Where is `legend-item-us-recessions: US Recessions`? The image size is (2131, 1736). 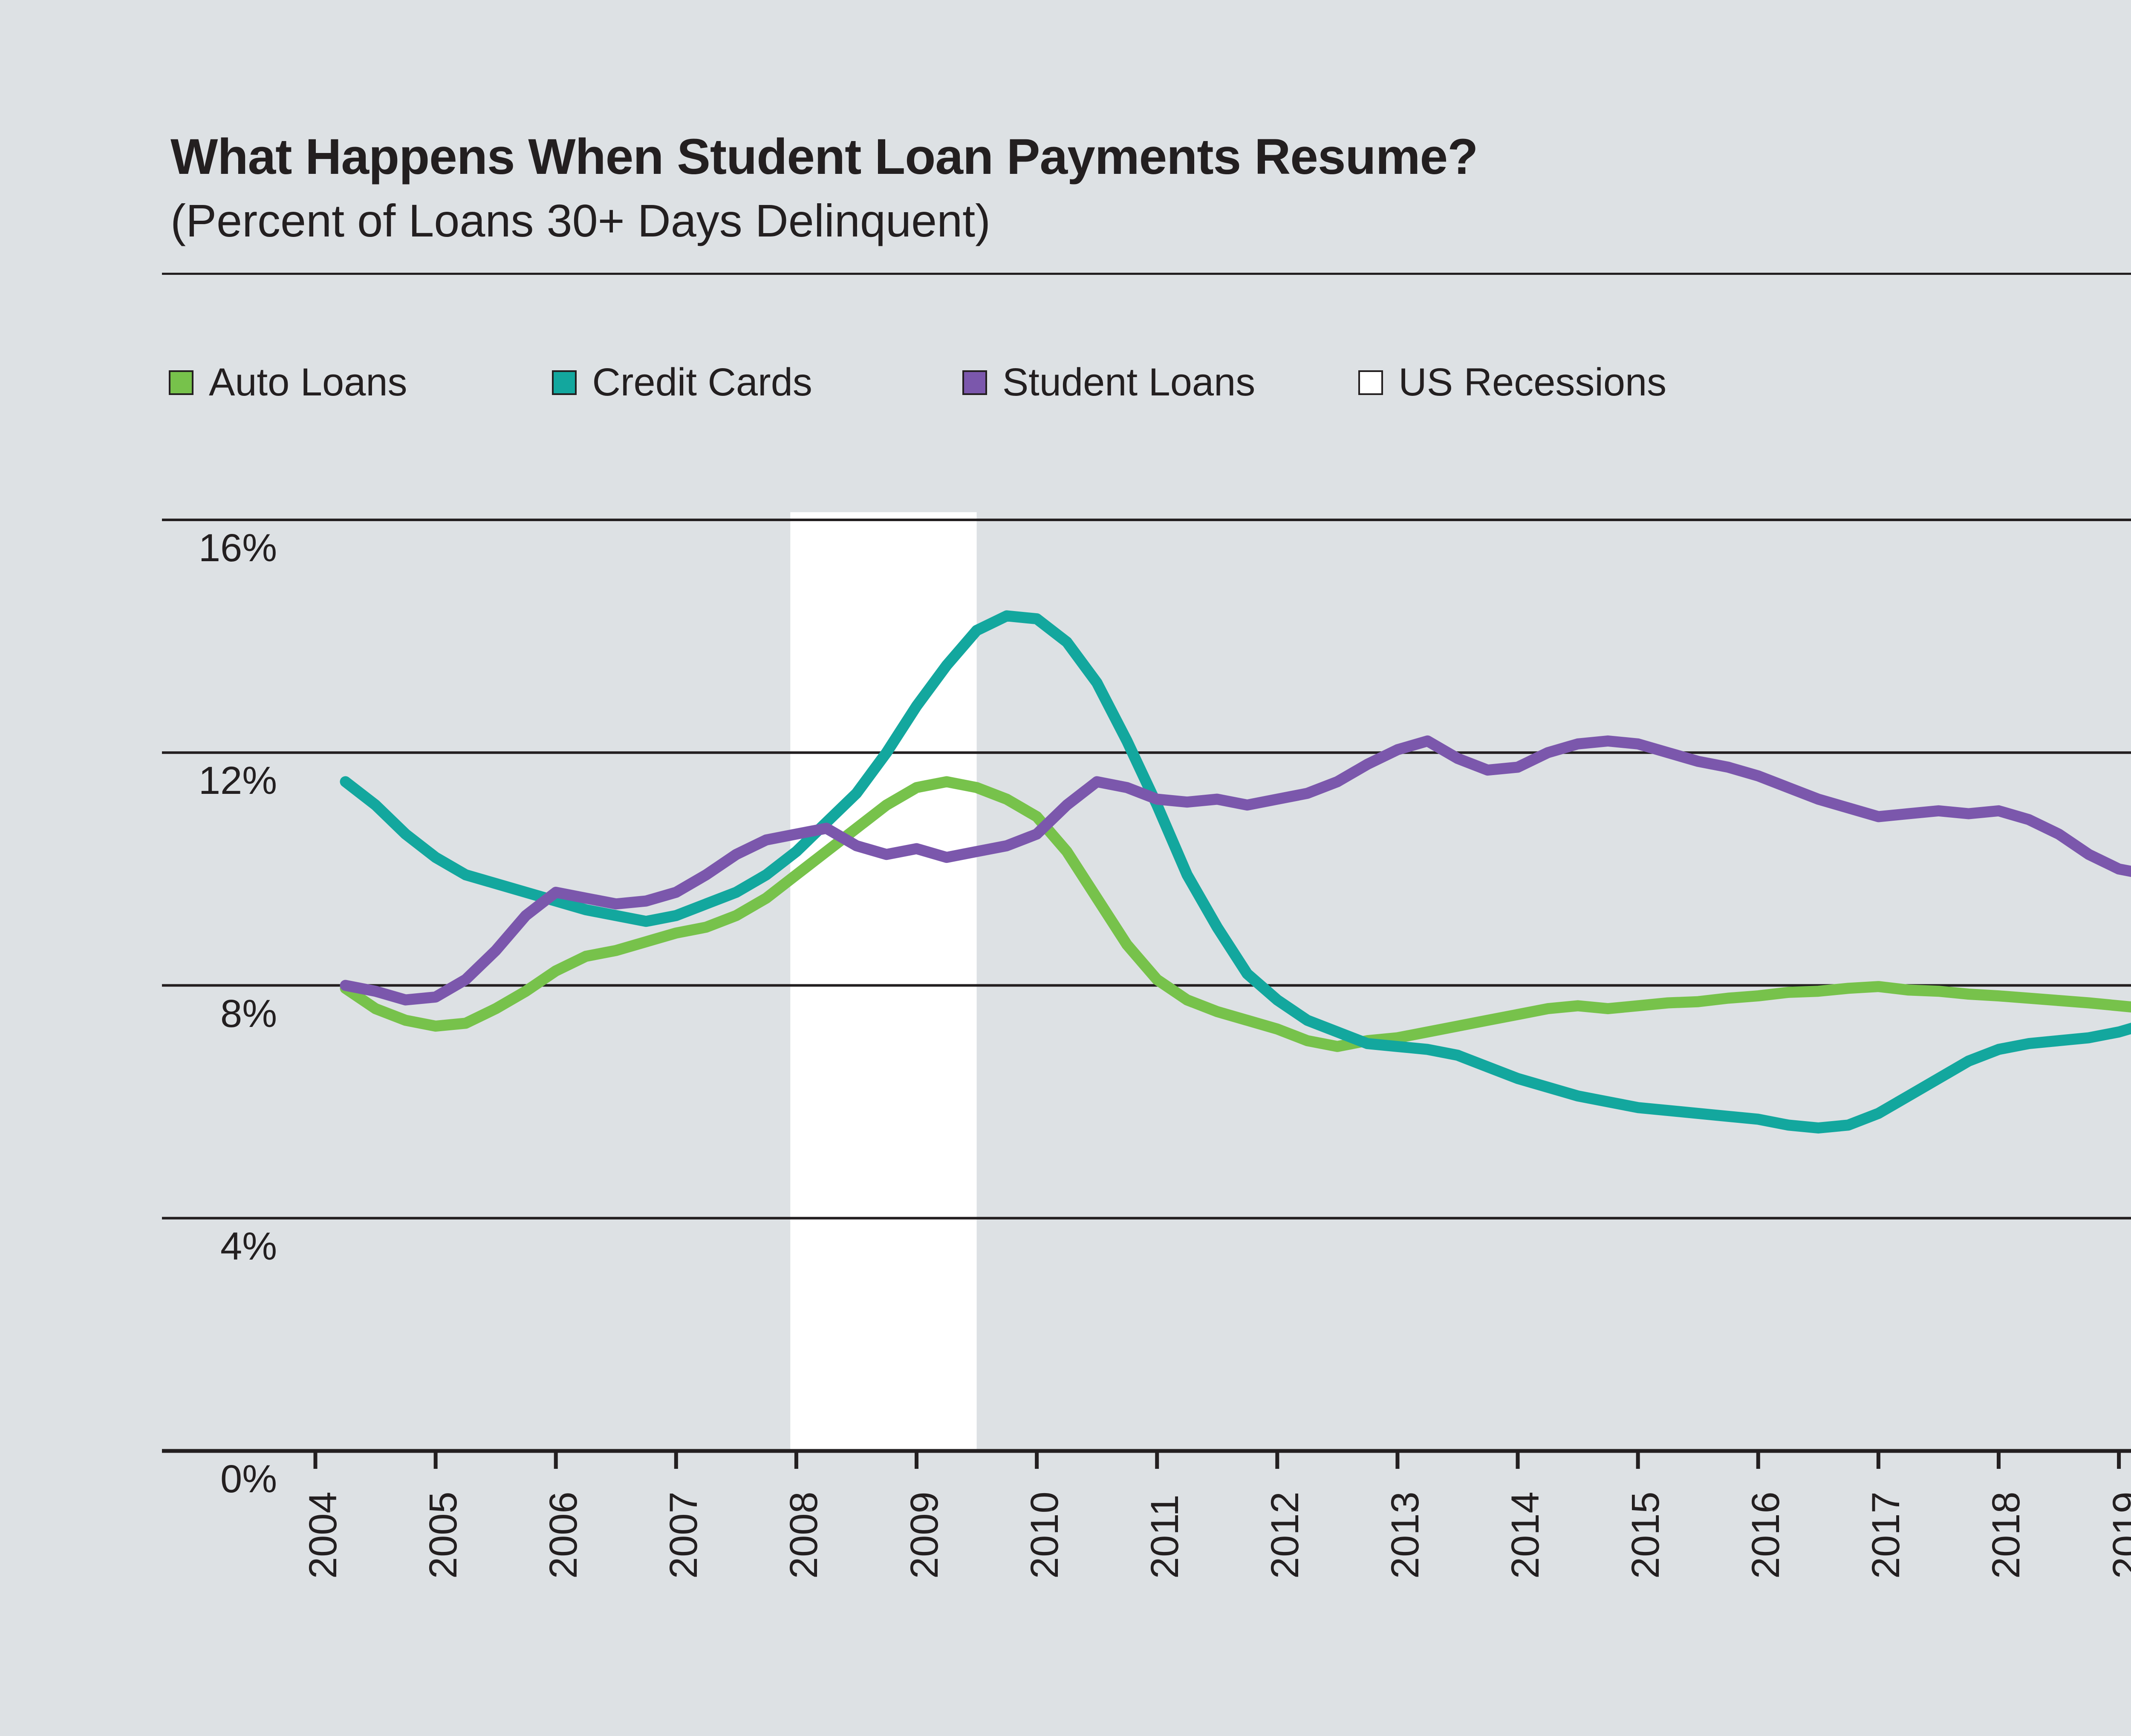
legend-item-us-recessions: US Recessions is located at coordinates (1512, 382).